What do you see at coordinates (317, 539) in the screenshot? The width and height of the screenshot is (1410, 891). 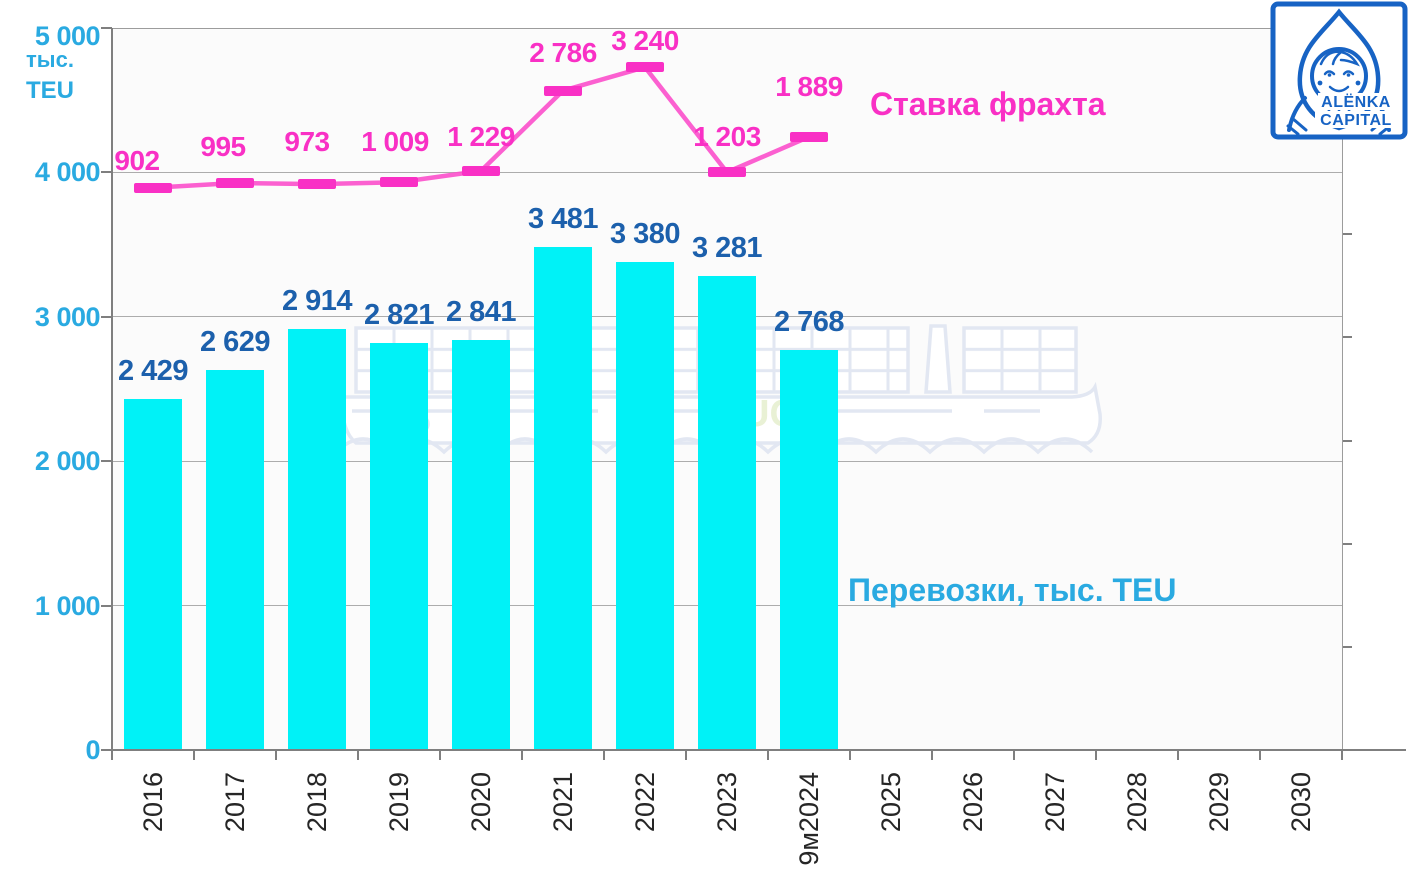 I see `bar-2018` at bounding box center [317, 539].